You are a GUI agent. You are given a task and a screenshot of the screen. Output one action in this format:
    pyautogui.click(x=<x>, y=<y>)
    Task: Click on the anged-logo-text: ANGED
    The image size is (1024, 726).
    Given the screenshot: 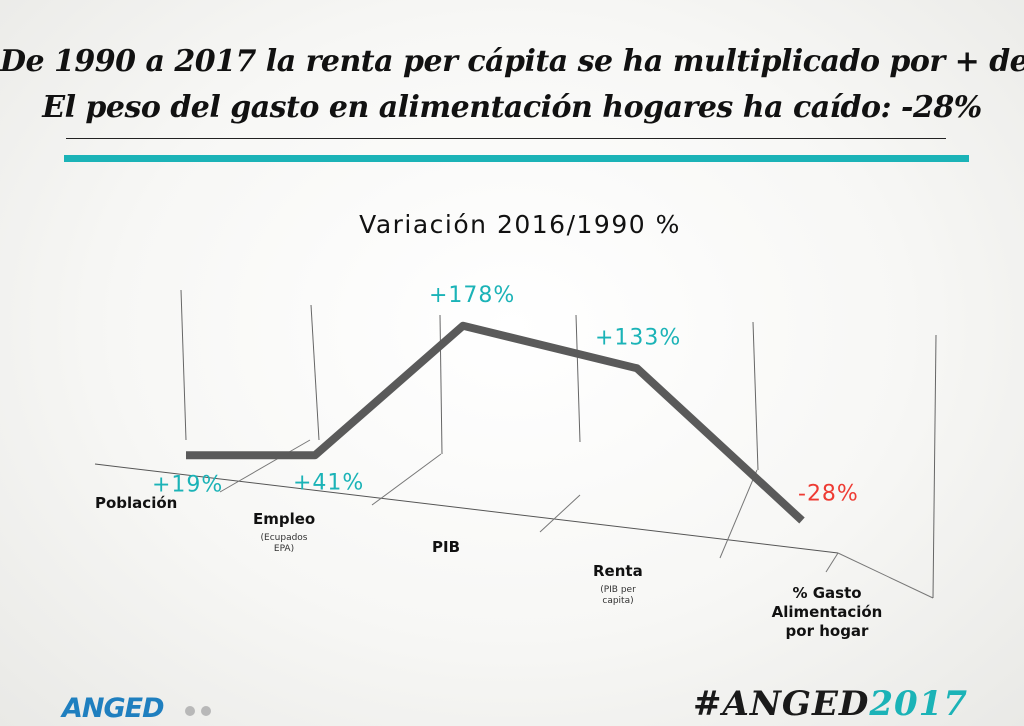 What is the action you would take?
    pyautogui.click(x=113, y=708)
    